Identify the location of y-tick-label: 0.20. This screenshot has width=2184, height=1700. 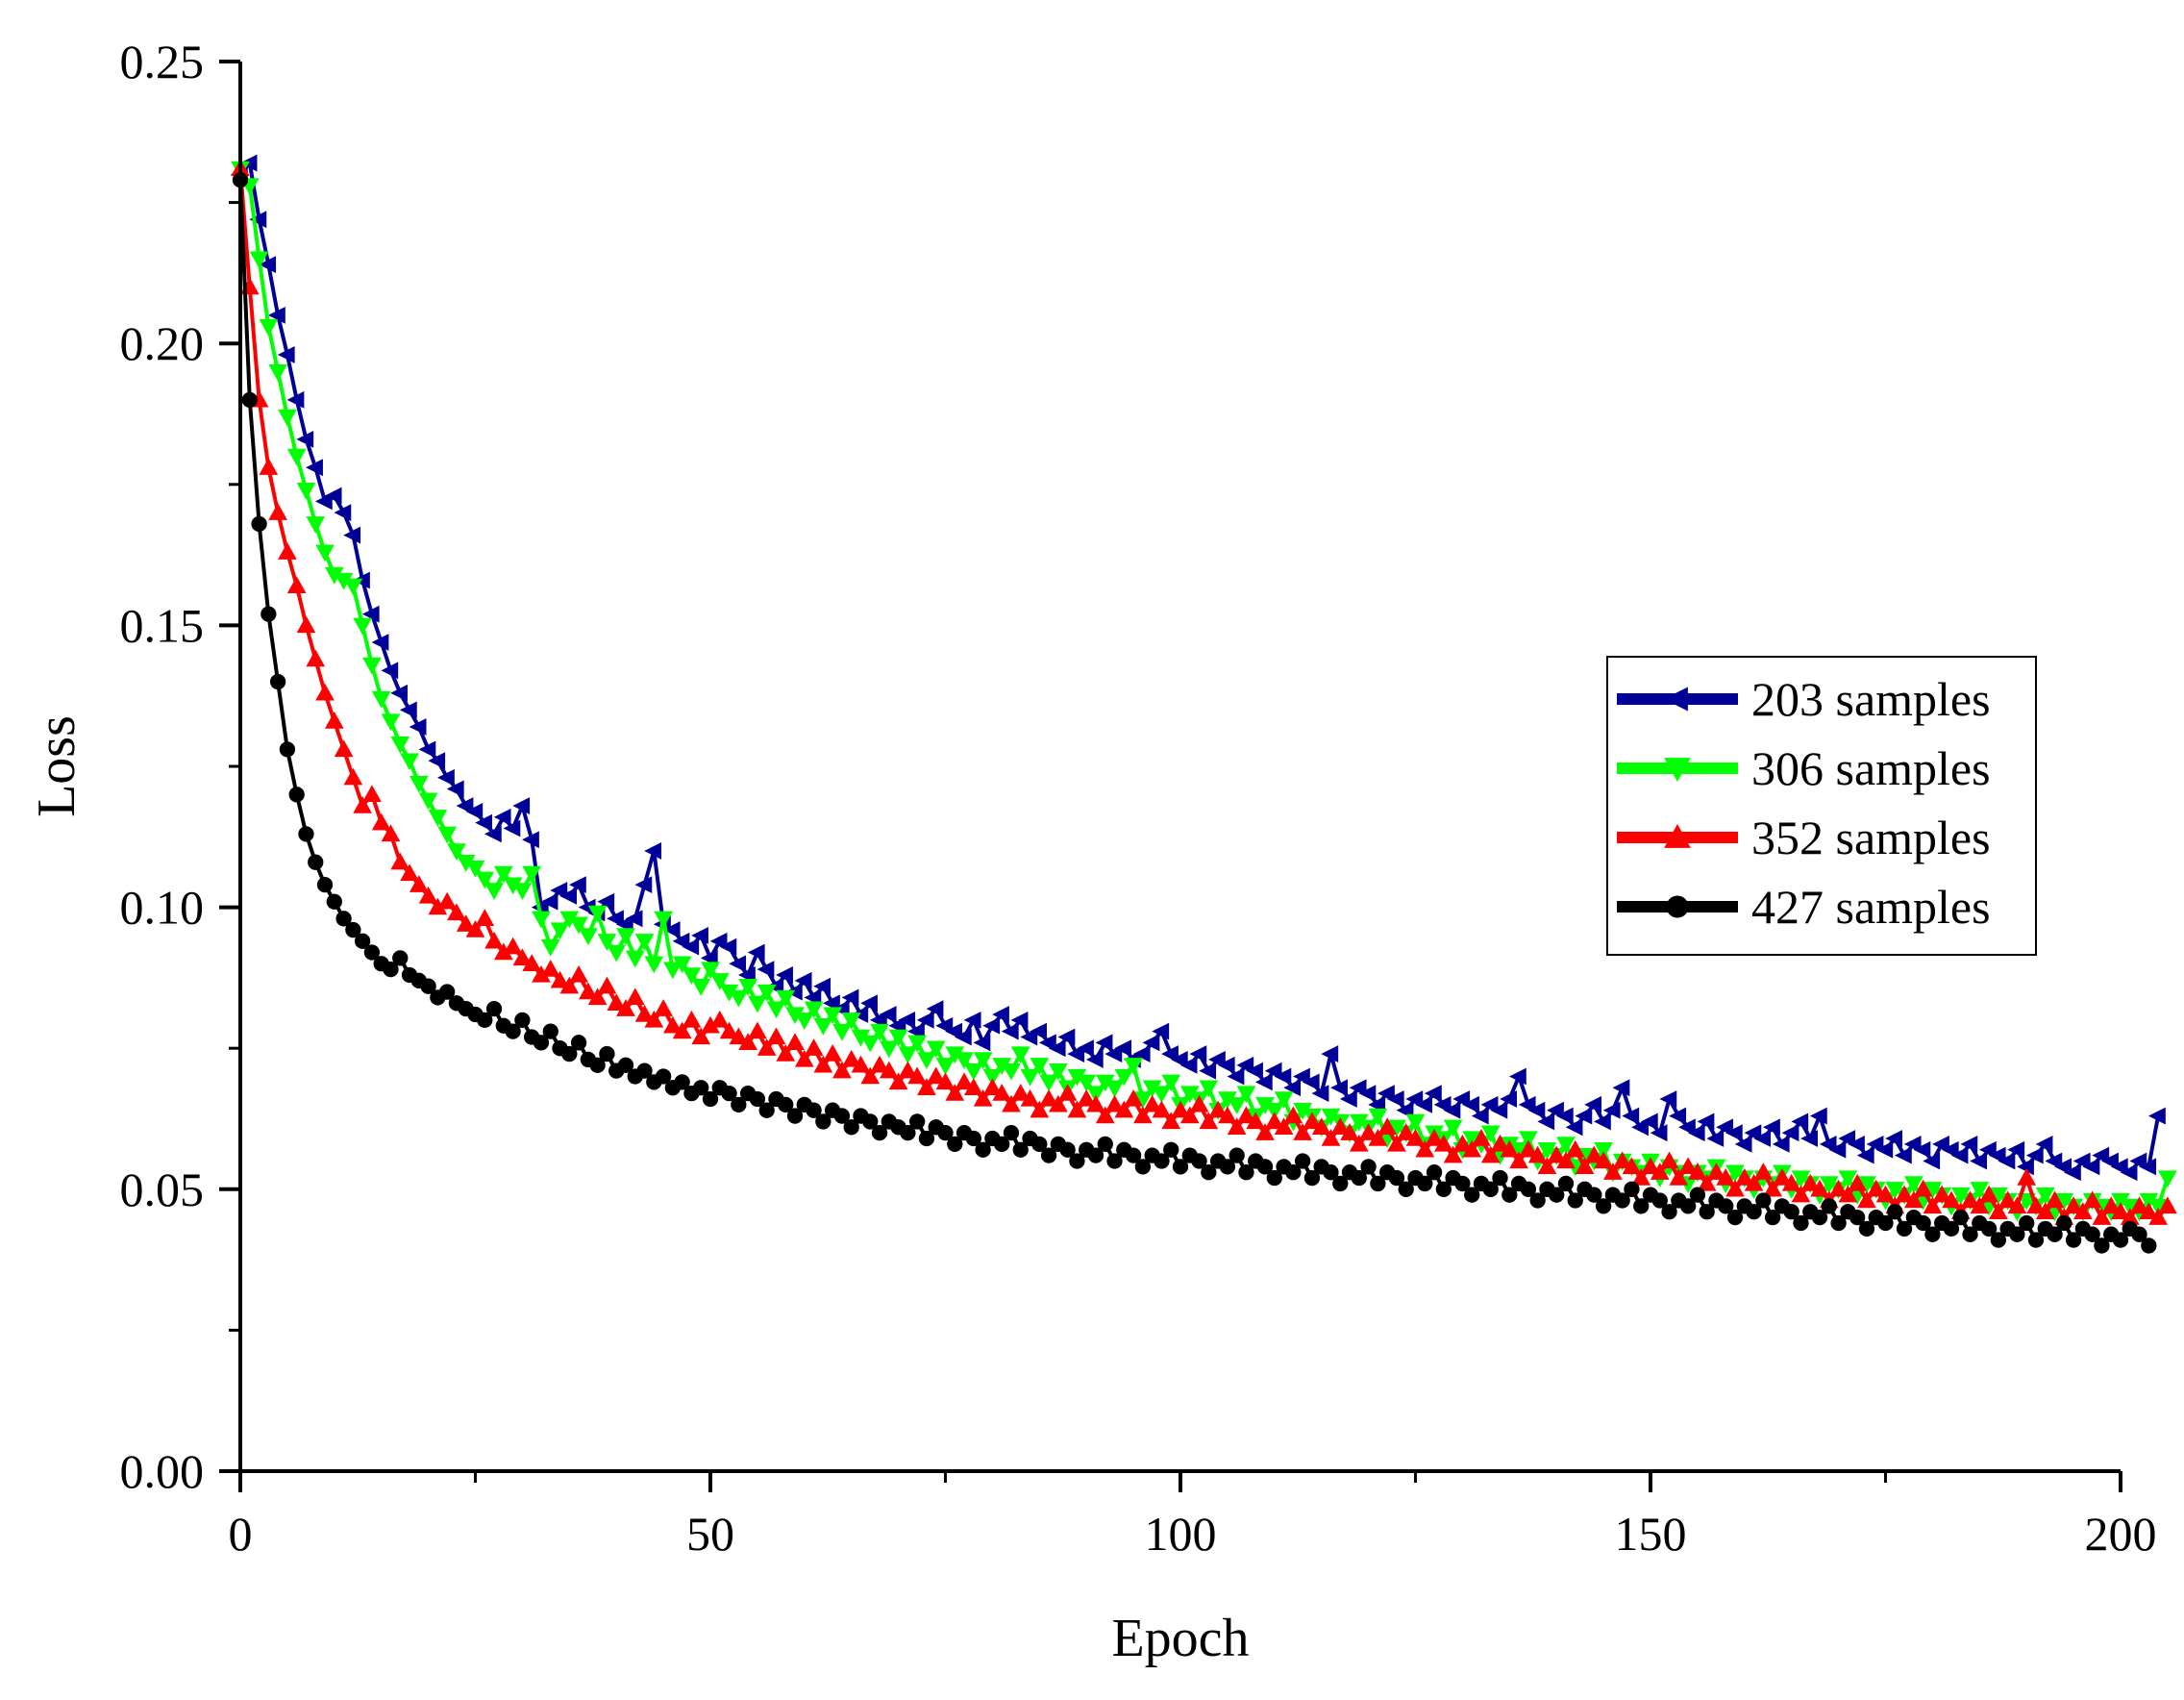
(163, 343).